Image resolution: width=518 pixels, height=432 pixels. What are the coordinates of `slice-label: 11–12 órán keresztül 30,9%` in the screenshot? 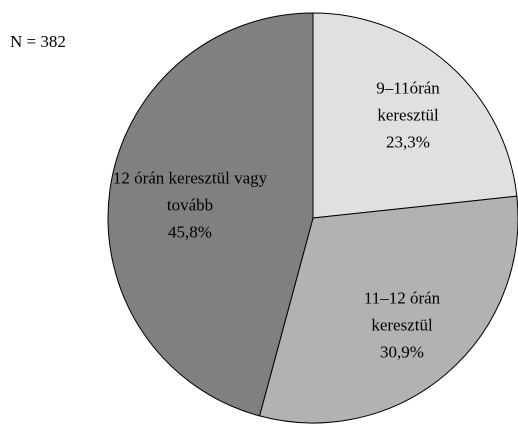 It's located at (402, 325).